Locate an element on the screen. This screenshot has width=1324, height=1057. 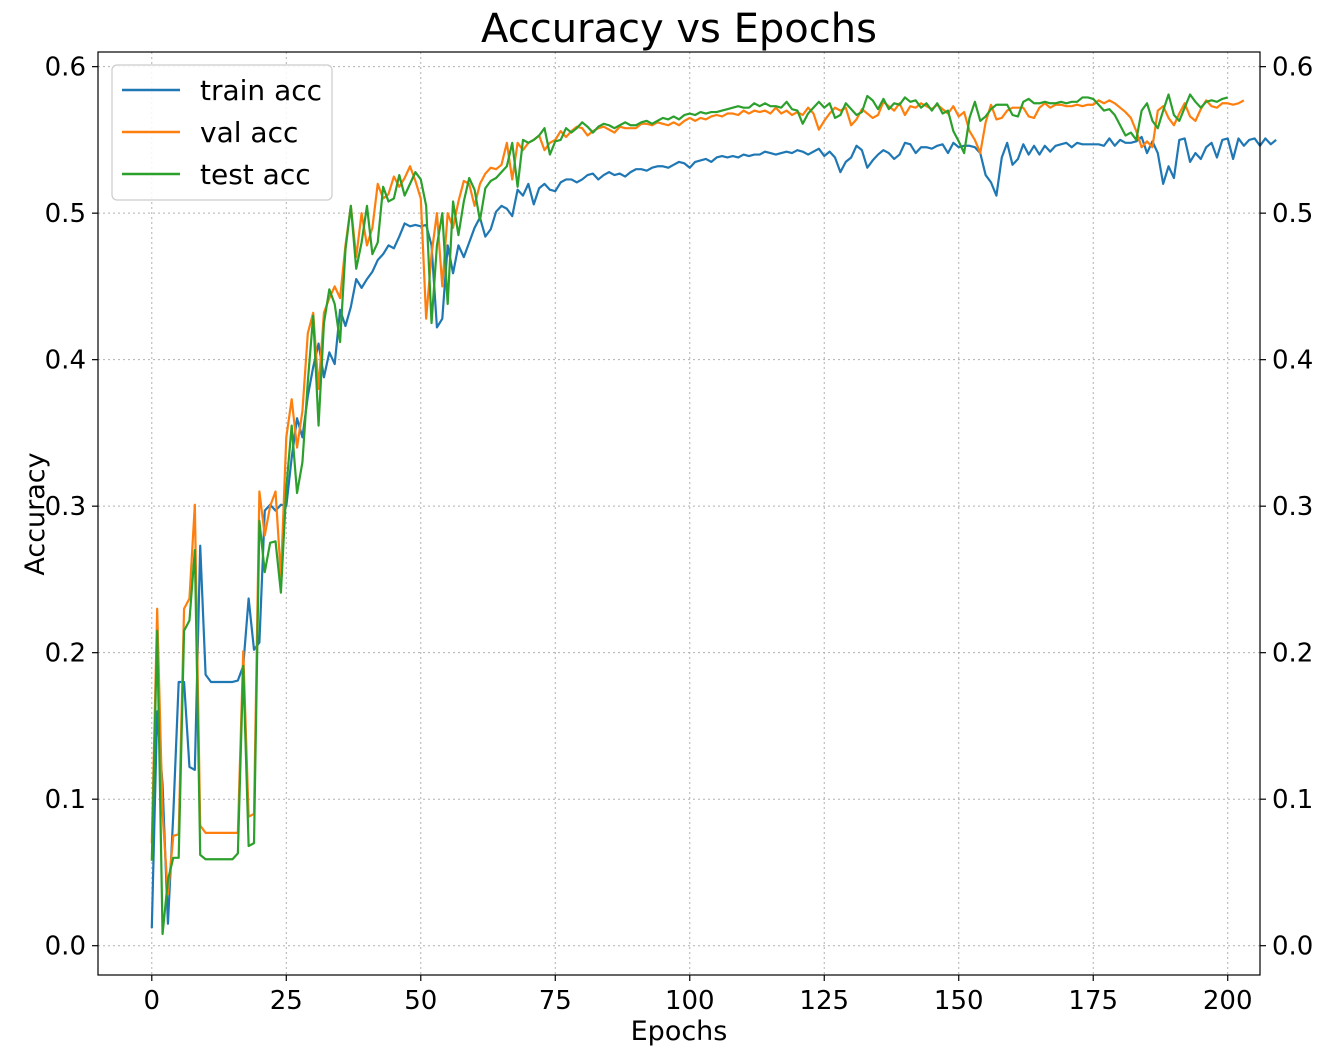
x-tick-label: 75 is located at coordinates (555, 1001).